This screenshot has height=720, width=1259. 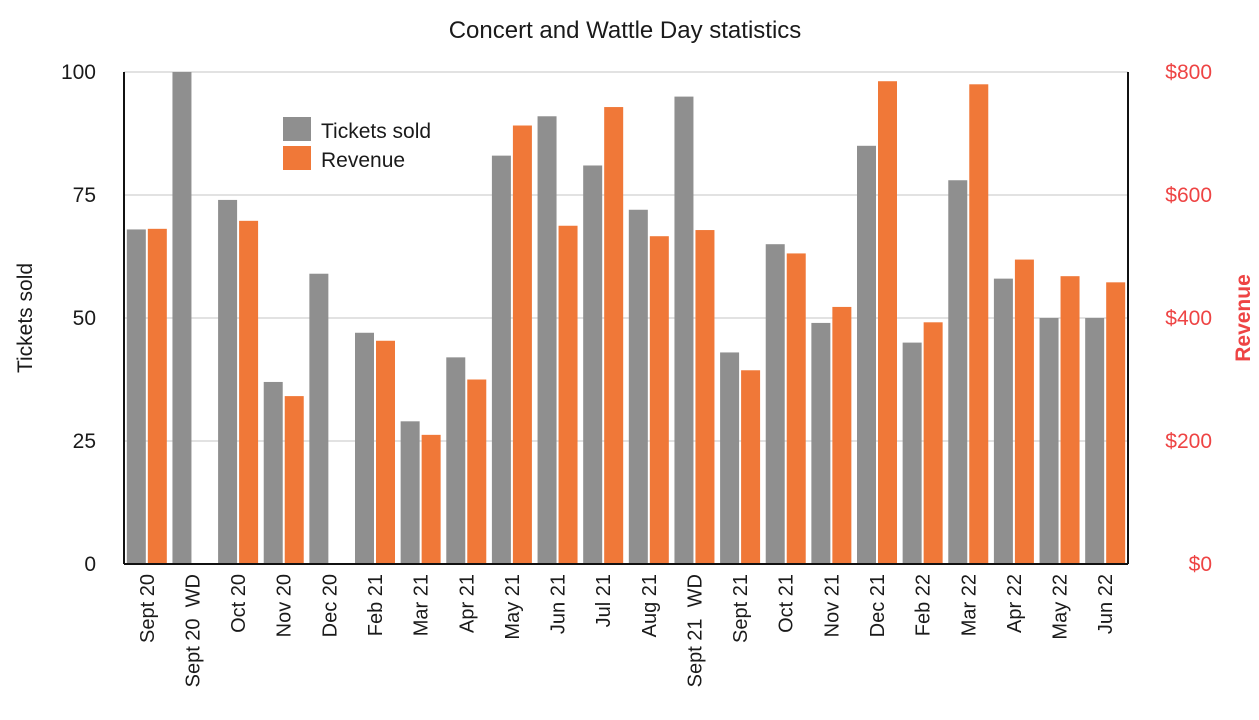 What do you see at coordinates (25, 318) in the screenshot?
I see `left-axis-label: Tickets sold` at bounding box center [25, 318].